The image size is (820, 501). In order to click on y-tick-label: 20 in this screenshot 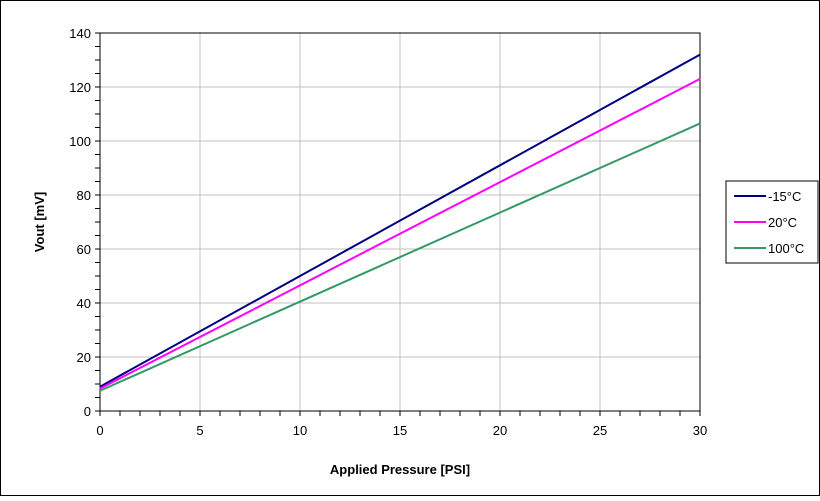, I will do `click(84, 357)`.